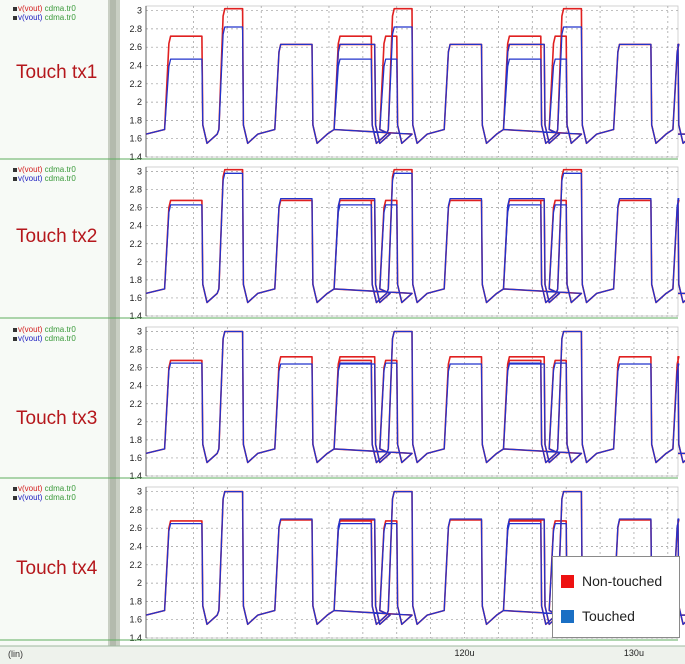 The image size is (685, 664). I want to click on trace-label-4-1: v(vout) cdma.tr0, so click(44, 488).